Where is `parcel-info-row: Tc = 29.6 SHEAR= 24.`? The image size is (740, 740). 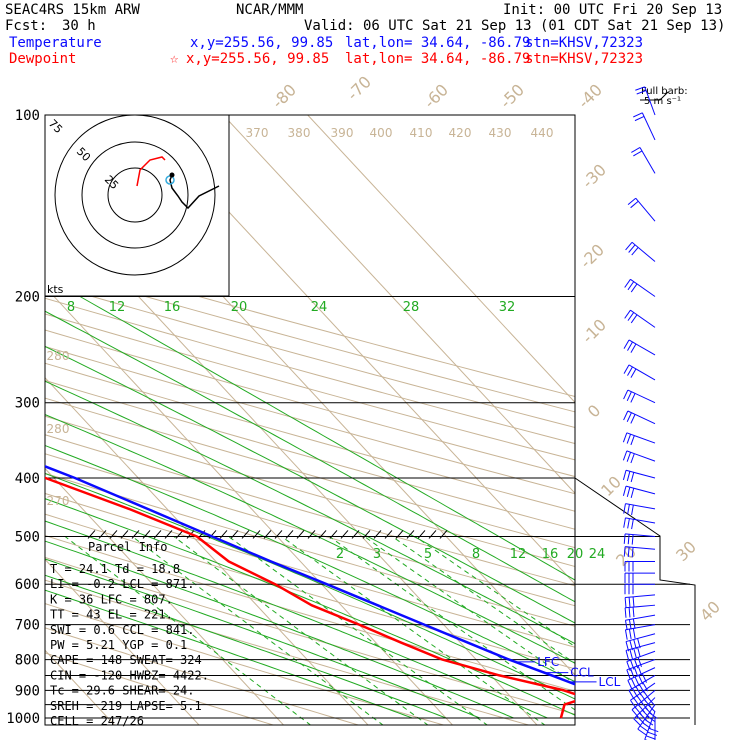 parcel-info-row: Tc = 29.6 SHEAR= 24. is located at coordinates (122, 691).